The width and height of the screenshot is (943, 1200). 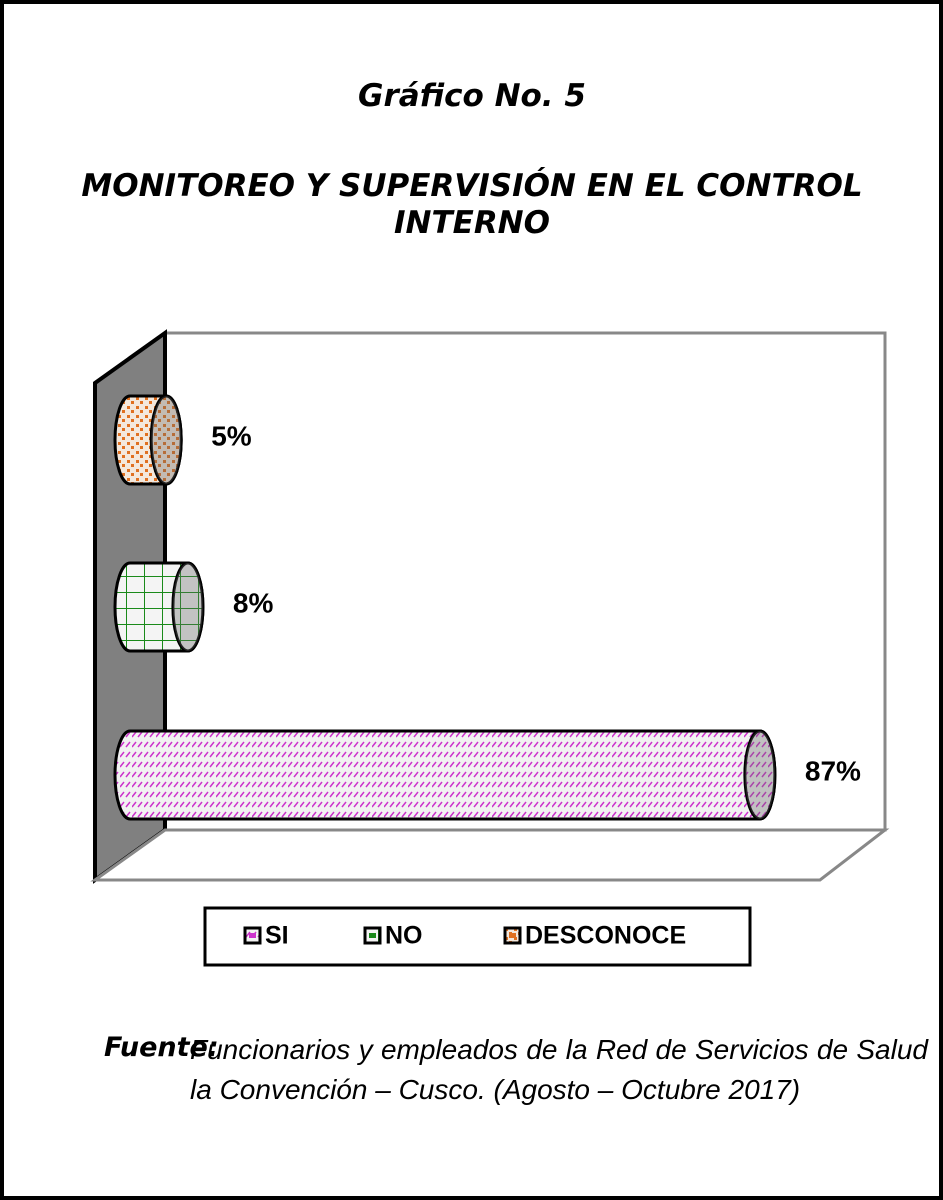 I want to click on subtitle-line: MONITOREO Y SUPERVISIÓN EN EL CONTROL, so click(x=471, y=185).